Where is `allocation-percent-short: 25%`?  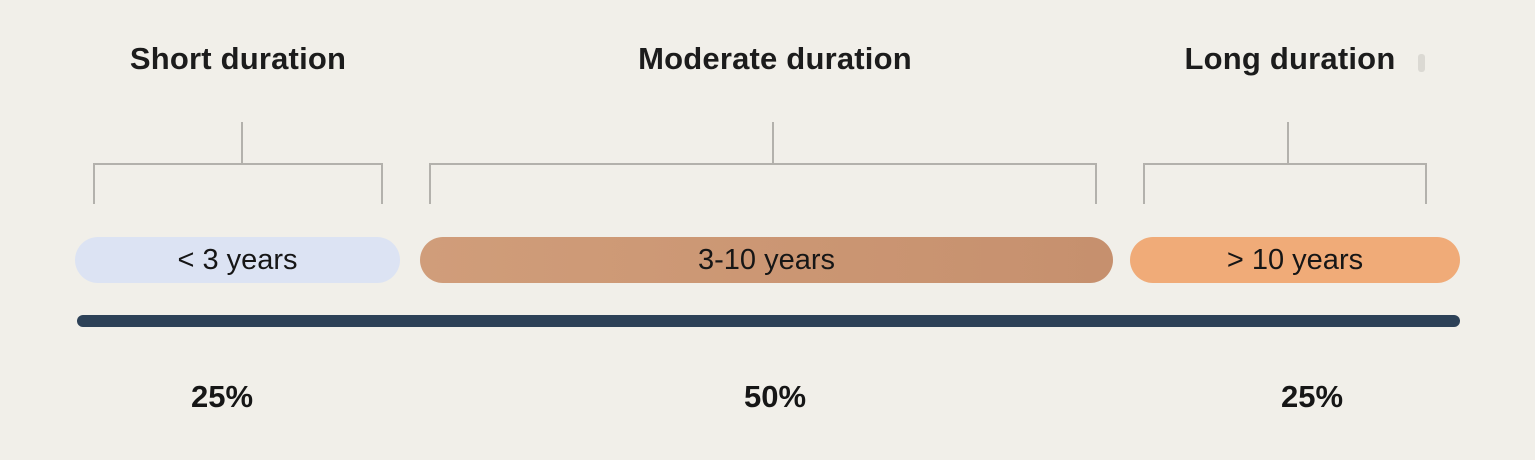 allocation-percent-short: 25% is located at coordinates (222, 396).